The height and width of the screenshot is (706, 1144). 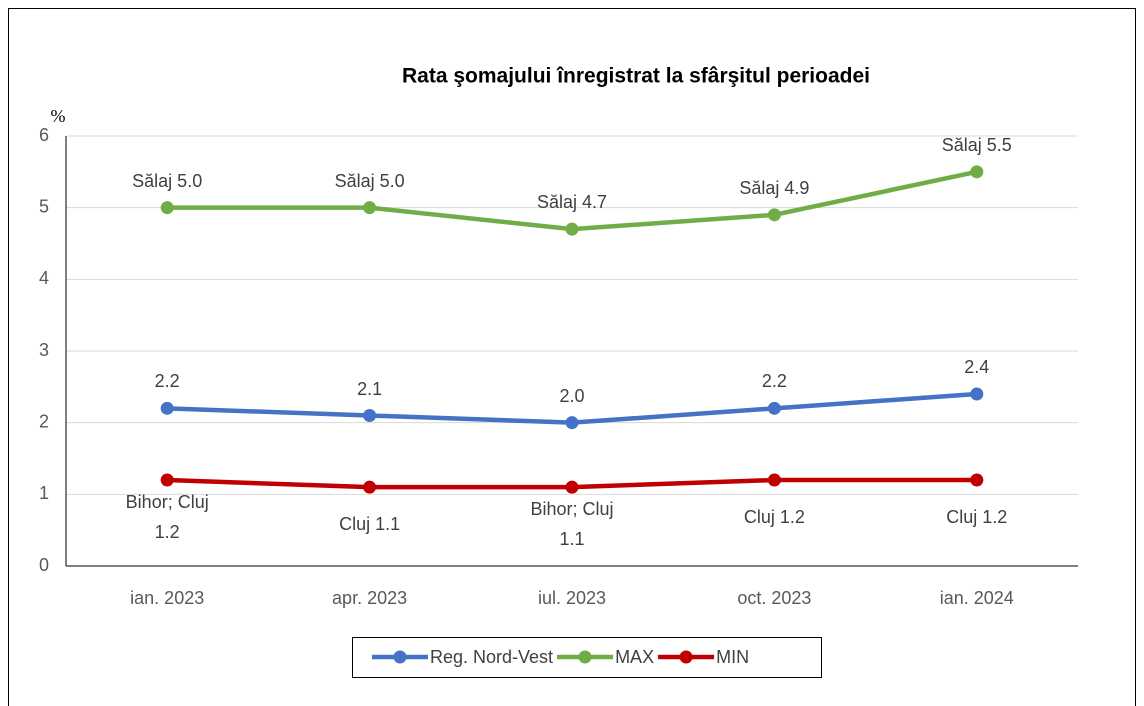 What do you see at coordinates (44, 350) in the screenshot?
I see `y-tick-label: 3` at bounding box center [44, 350].